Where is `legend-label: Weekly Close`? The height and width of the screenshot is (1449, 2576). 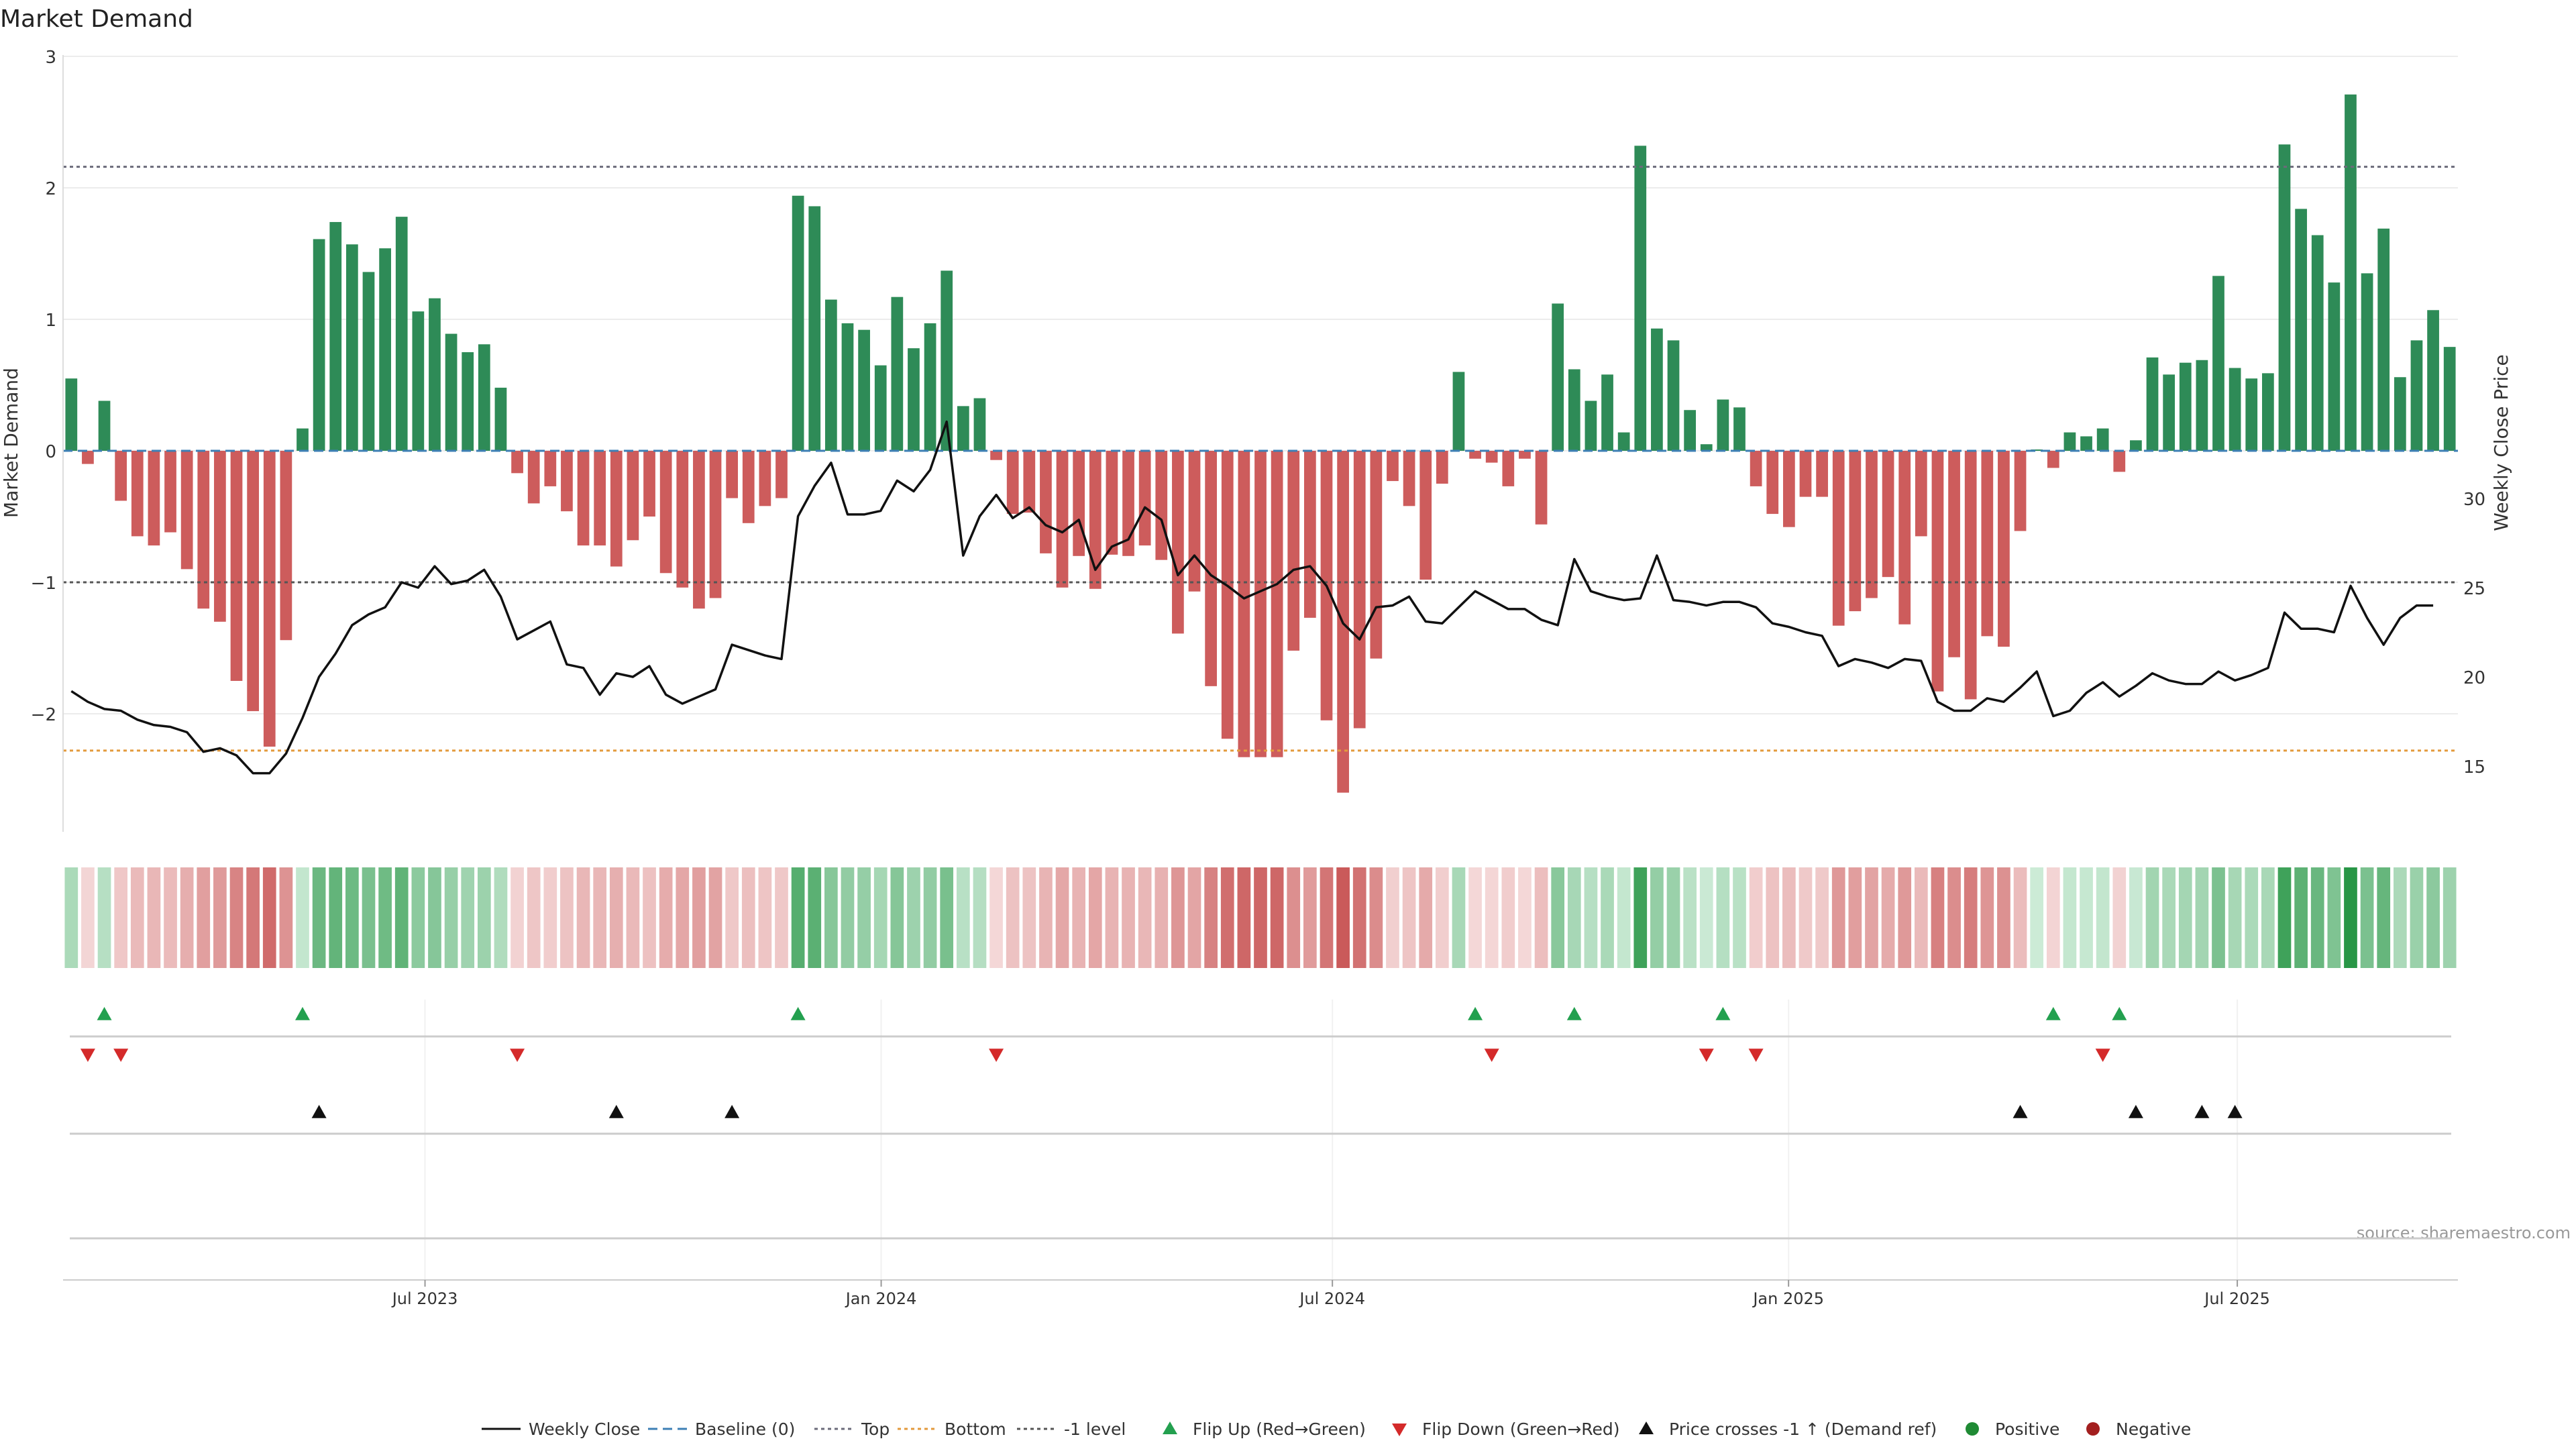 legend-label: Weekly Close is located at coordinates (584, 1429).